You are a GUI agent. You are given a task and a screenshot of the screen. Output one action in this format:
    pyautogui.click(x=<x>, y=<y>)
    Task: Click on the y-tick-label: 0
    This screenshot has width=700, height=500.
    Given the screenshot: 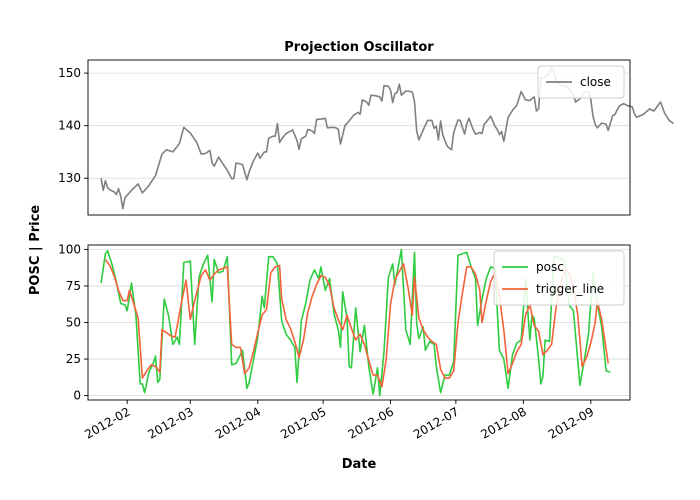 What is the action you would take?
    pyautogui.click(x=77, y=396)
    